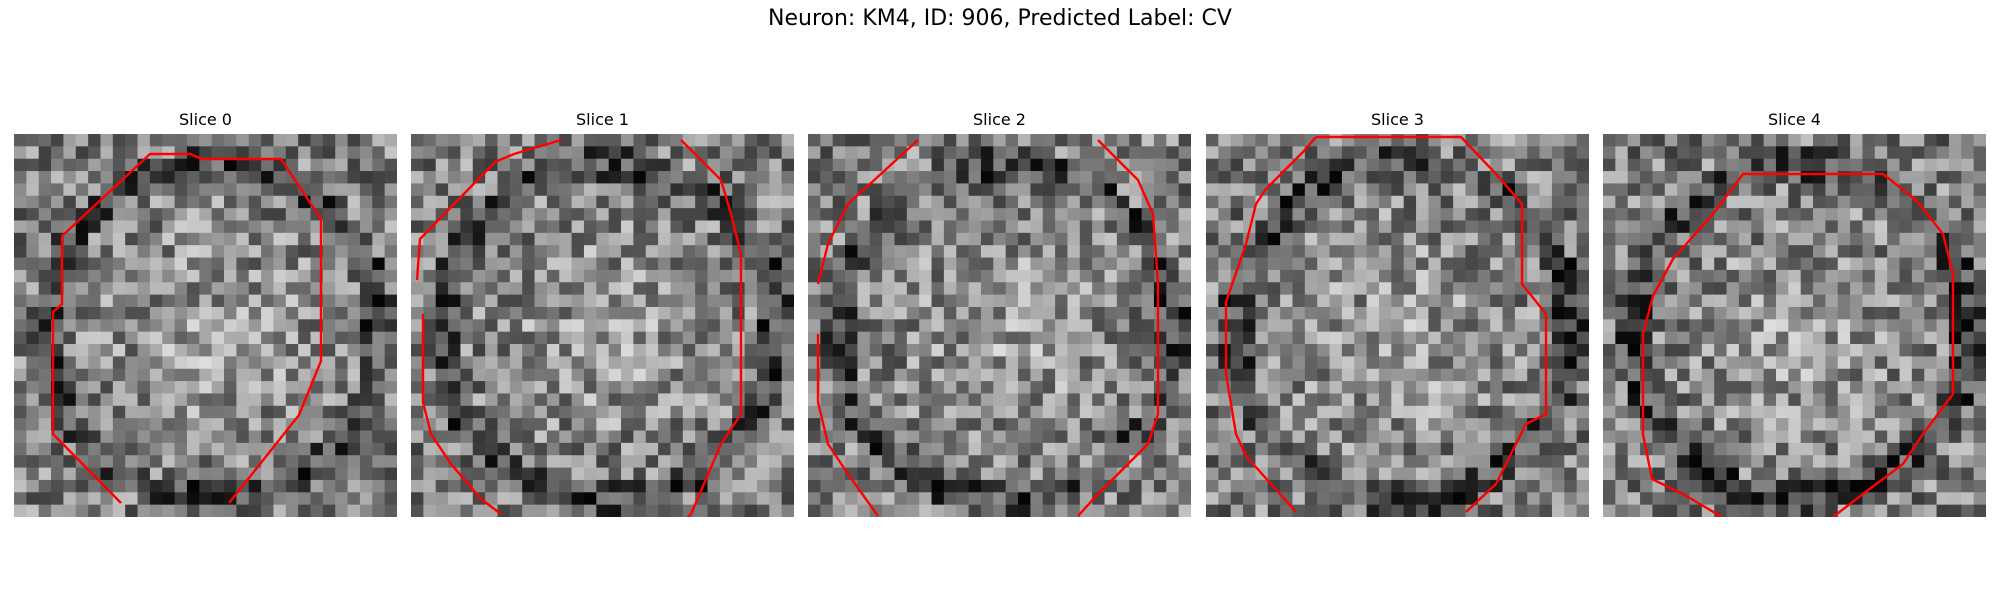 This screenshot has width=2000, height=600. I want to click on slice-3-title: Slice 3, so click(1397, 119).